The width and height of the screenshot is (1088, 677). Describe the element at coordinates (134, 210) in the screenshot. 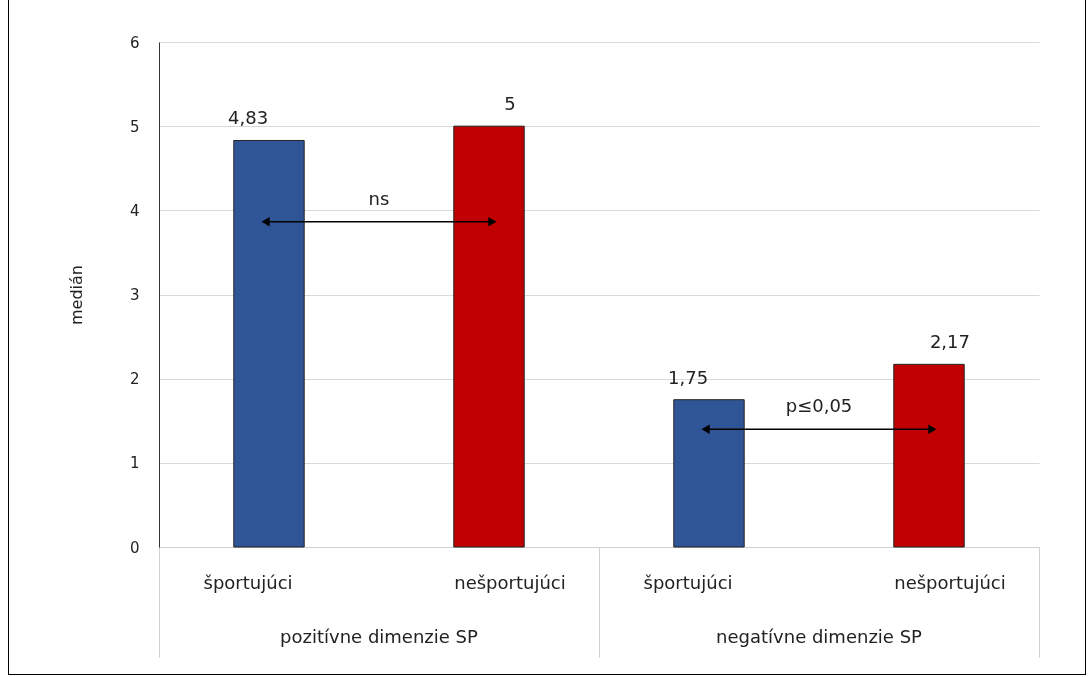

I see `y-tick-label: 4` at that location.